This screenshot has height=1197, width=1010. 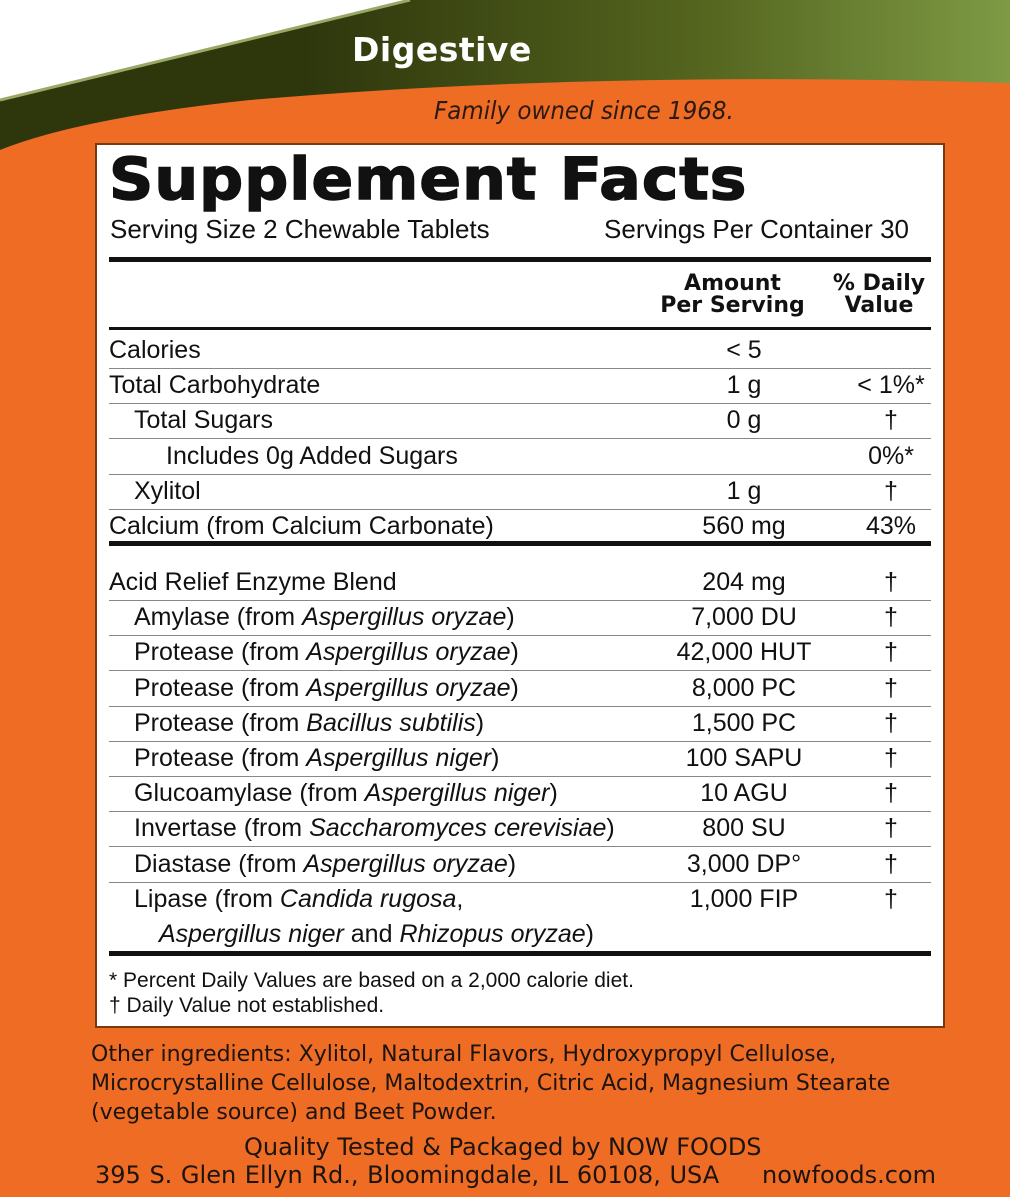 I want to click on daily-value-header: % Daily Value, so click(x=879, y=295).